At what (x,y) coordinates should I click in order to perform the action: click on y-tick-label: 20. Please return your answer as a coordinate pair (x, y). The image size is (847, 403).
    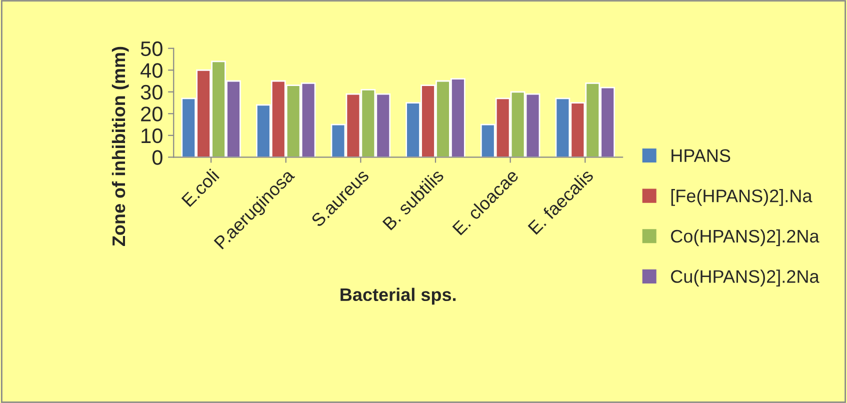
    Looking at the image, I should click on (151, 114).